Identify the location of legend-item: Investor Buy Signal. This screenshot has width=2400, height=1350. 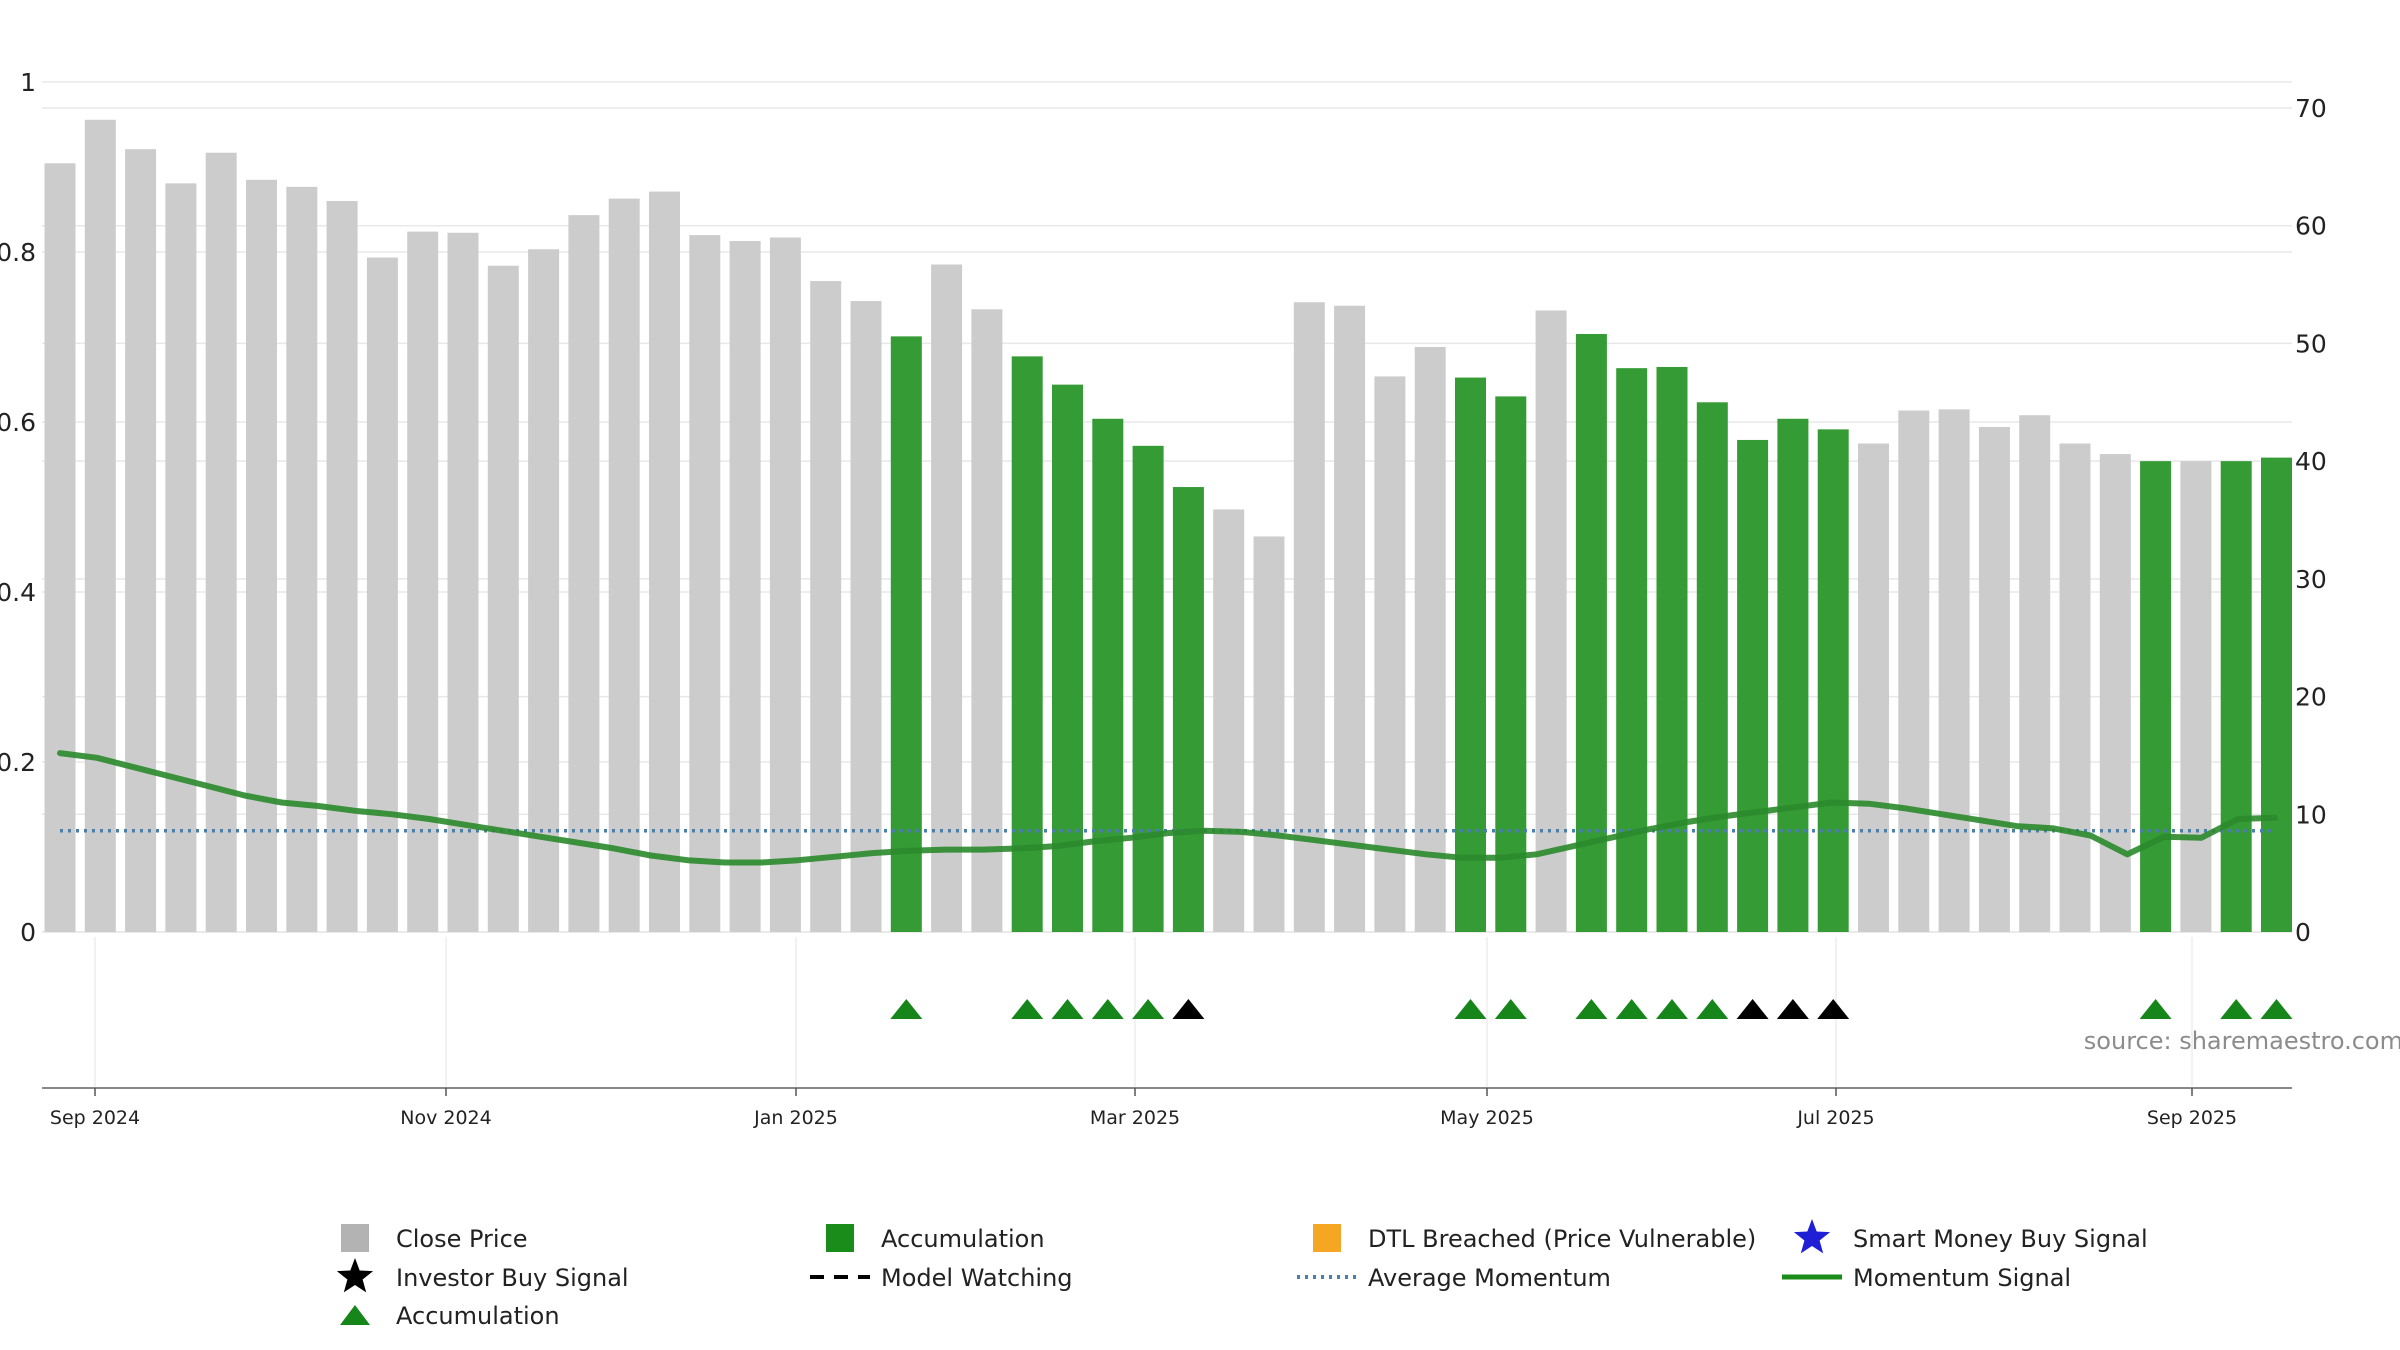
(482, 1275).